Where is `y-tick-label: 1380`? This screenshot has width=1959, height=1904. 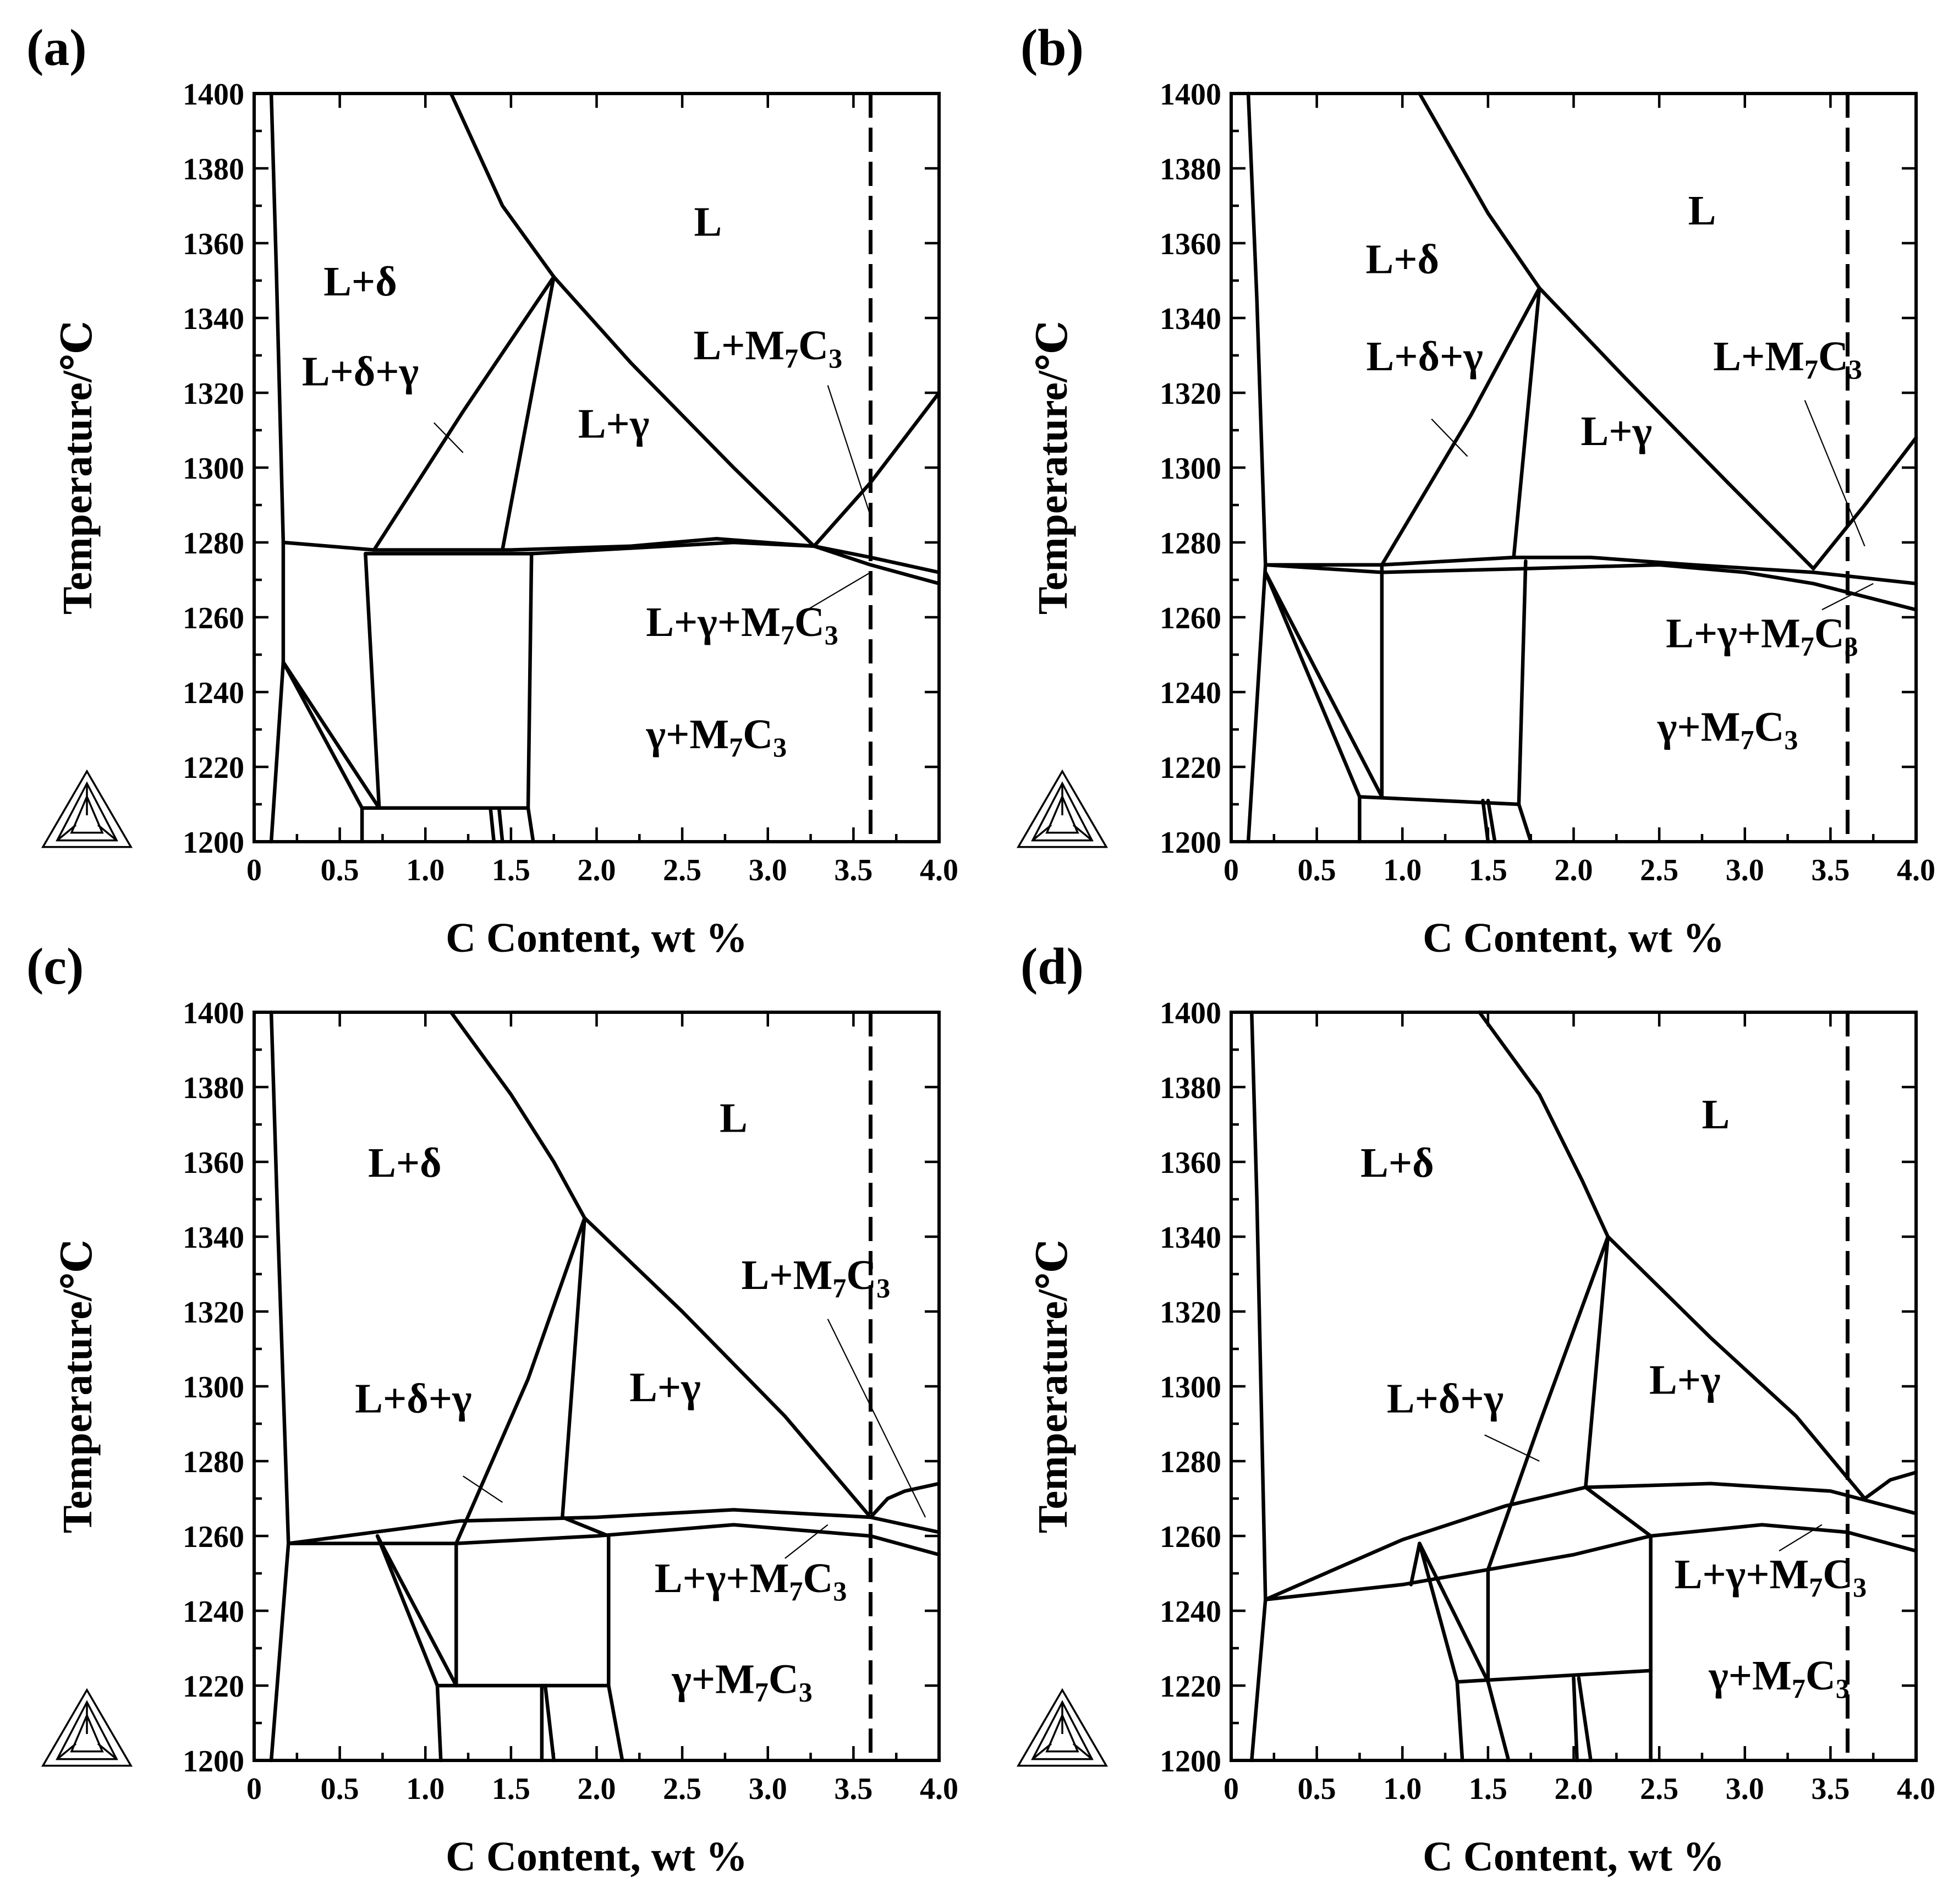
y-tick-label: 1380 is located at coordinates (1190, 169).